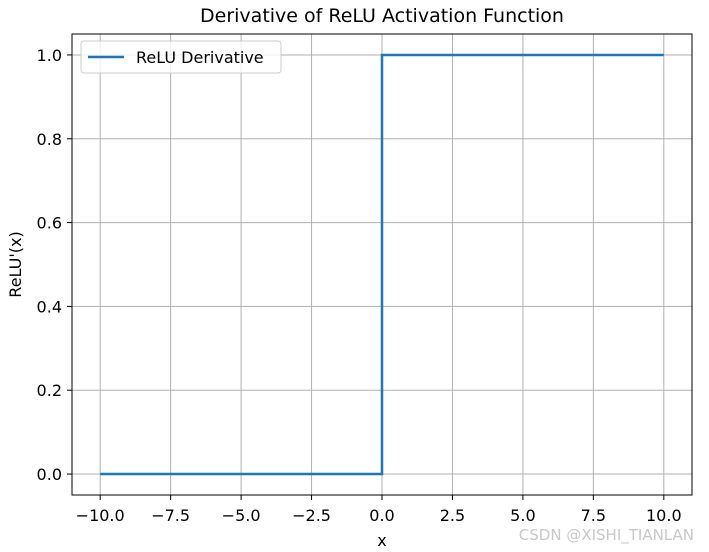 This screenshot has width=709, height=552. Describe the element at coordinates (382, 16) in the screenshot. I see `chart-title: Derivative of ReLU Activation Function` at that location.